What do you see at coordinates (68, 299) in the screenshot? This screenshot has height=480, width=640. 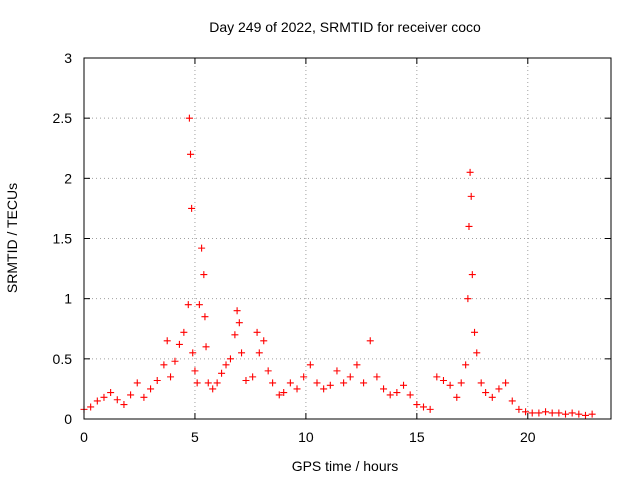 I see `y-tick-label: 1` at bounding box center [68, 299].